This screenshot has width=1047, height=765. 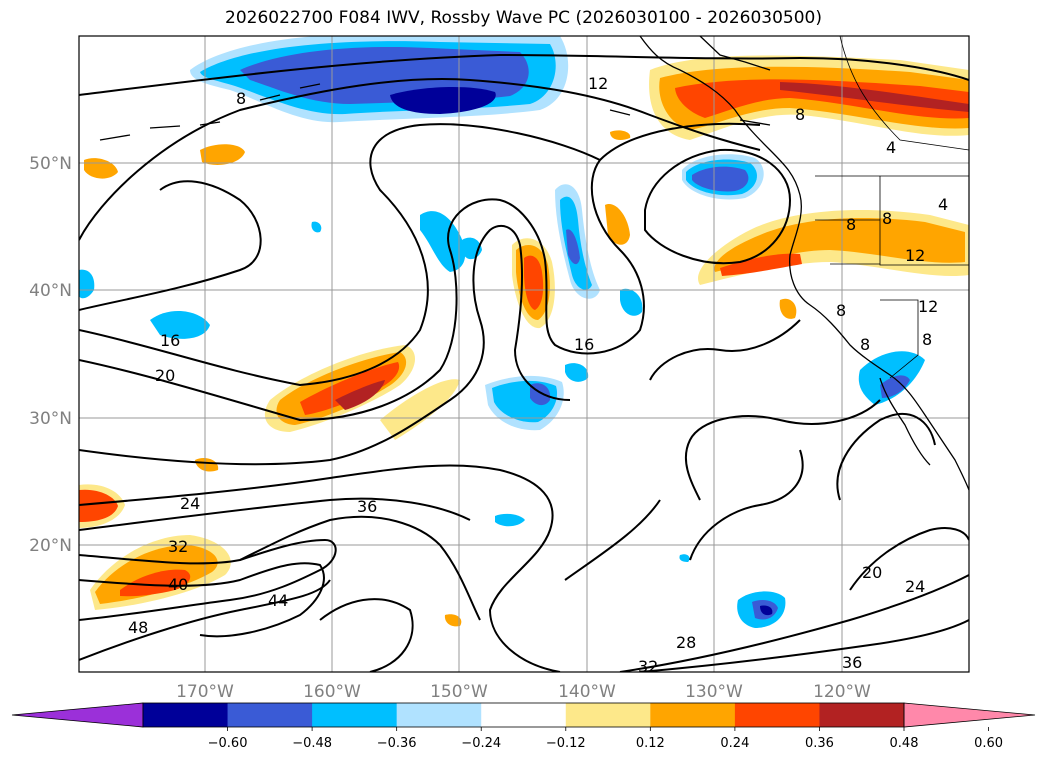 What do you see at coordinates (397, 743) in the screenshot?
I see `colorbar-tick-label: −0.36` at bounding box center [397, 743].